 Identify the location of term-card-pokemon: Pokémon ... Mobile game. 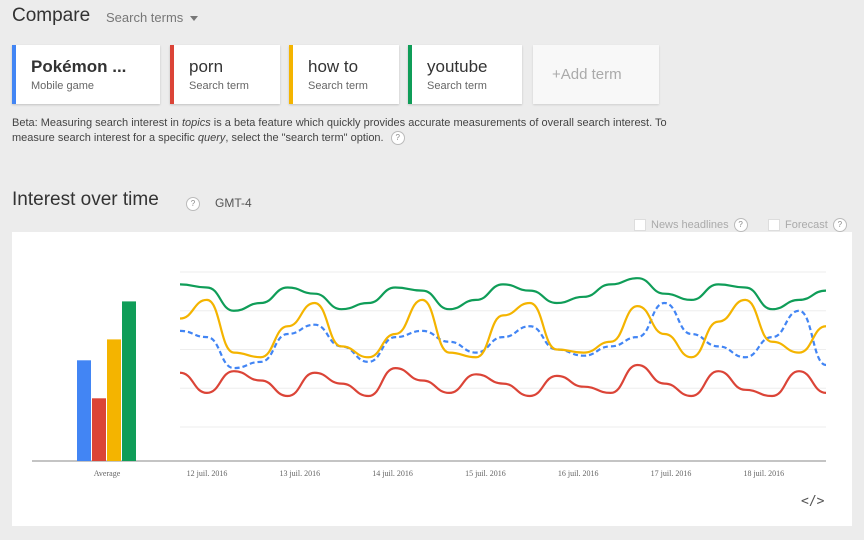
(86, 74).